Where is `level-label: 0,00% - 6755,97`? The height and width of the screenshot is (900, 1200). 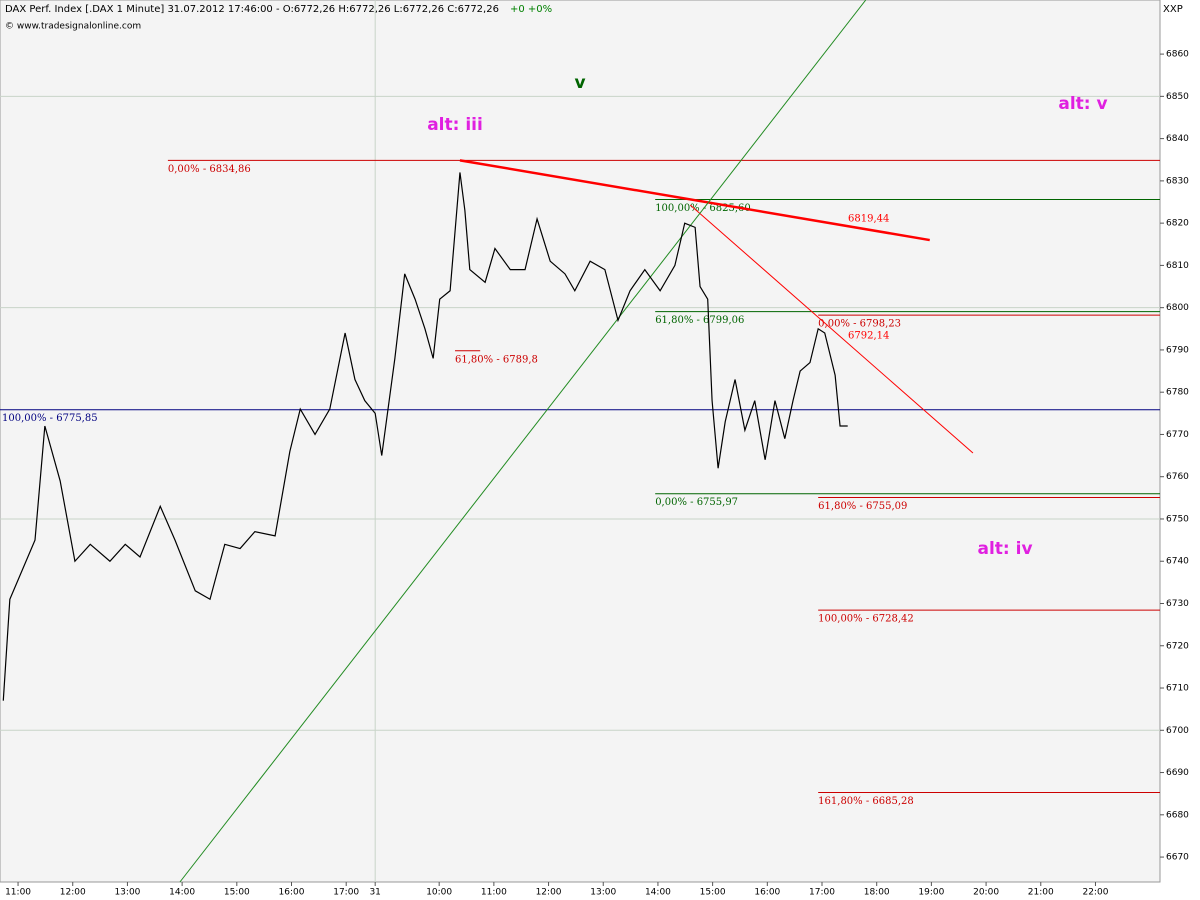 level-label: 0,00% - 6755,97 is located at coordinates (696, 502).